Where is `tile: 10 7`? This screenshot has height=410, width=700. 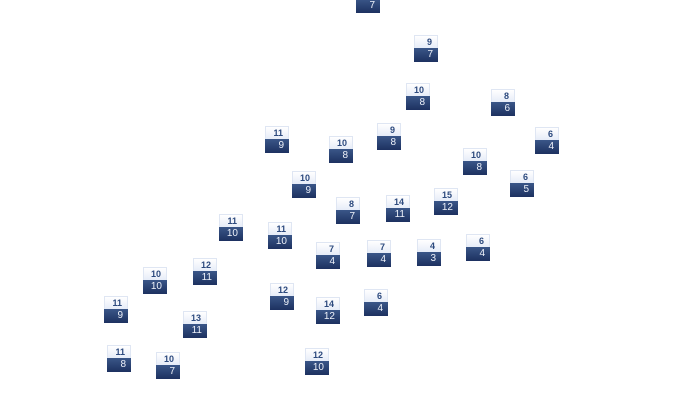
tile: 10 7 is located at coordinates (168, 365).